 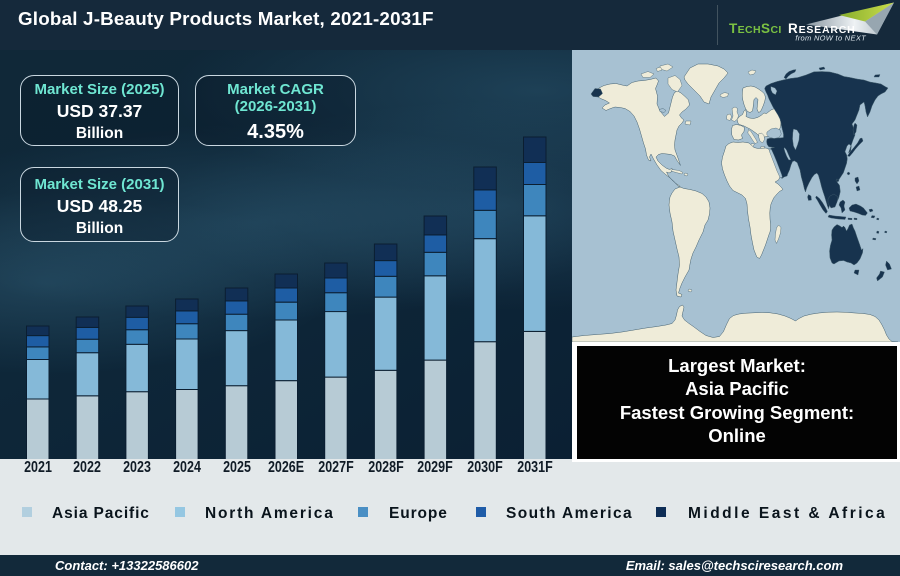 I want to click on svg-text: TECHSCI, so click(x=755, y=28).